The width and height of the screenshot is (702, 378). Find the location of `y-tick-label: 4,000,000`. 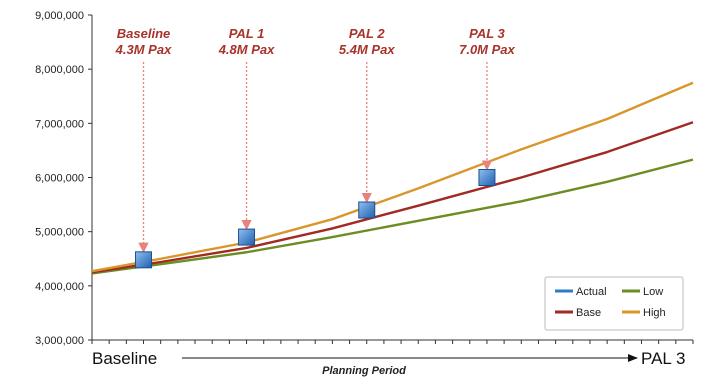

y-tick-label: 4,000,000 is located at coordinates (59, 287).